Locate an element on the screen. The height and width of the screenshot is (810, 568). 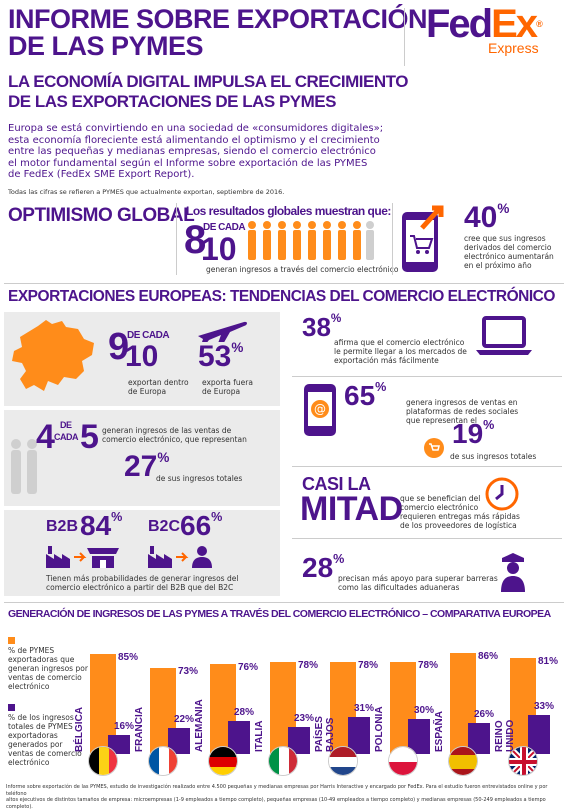
cart-circle-icon is located at coordinates (434, 448).